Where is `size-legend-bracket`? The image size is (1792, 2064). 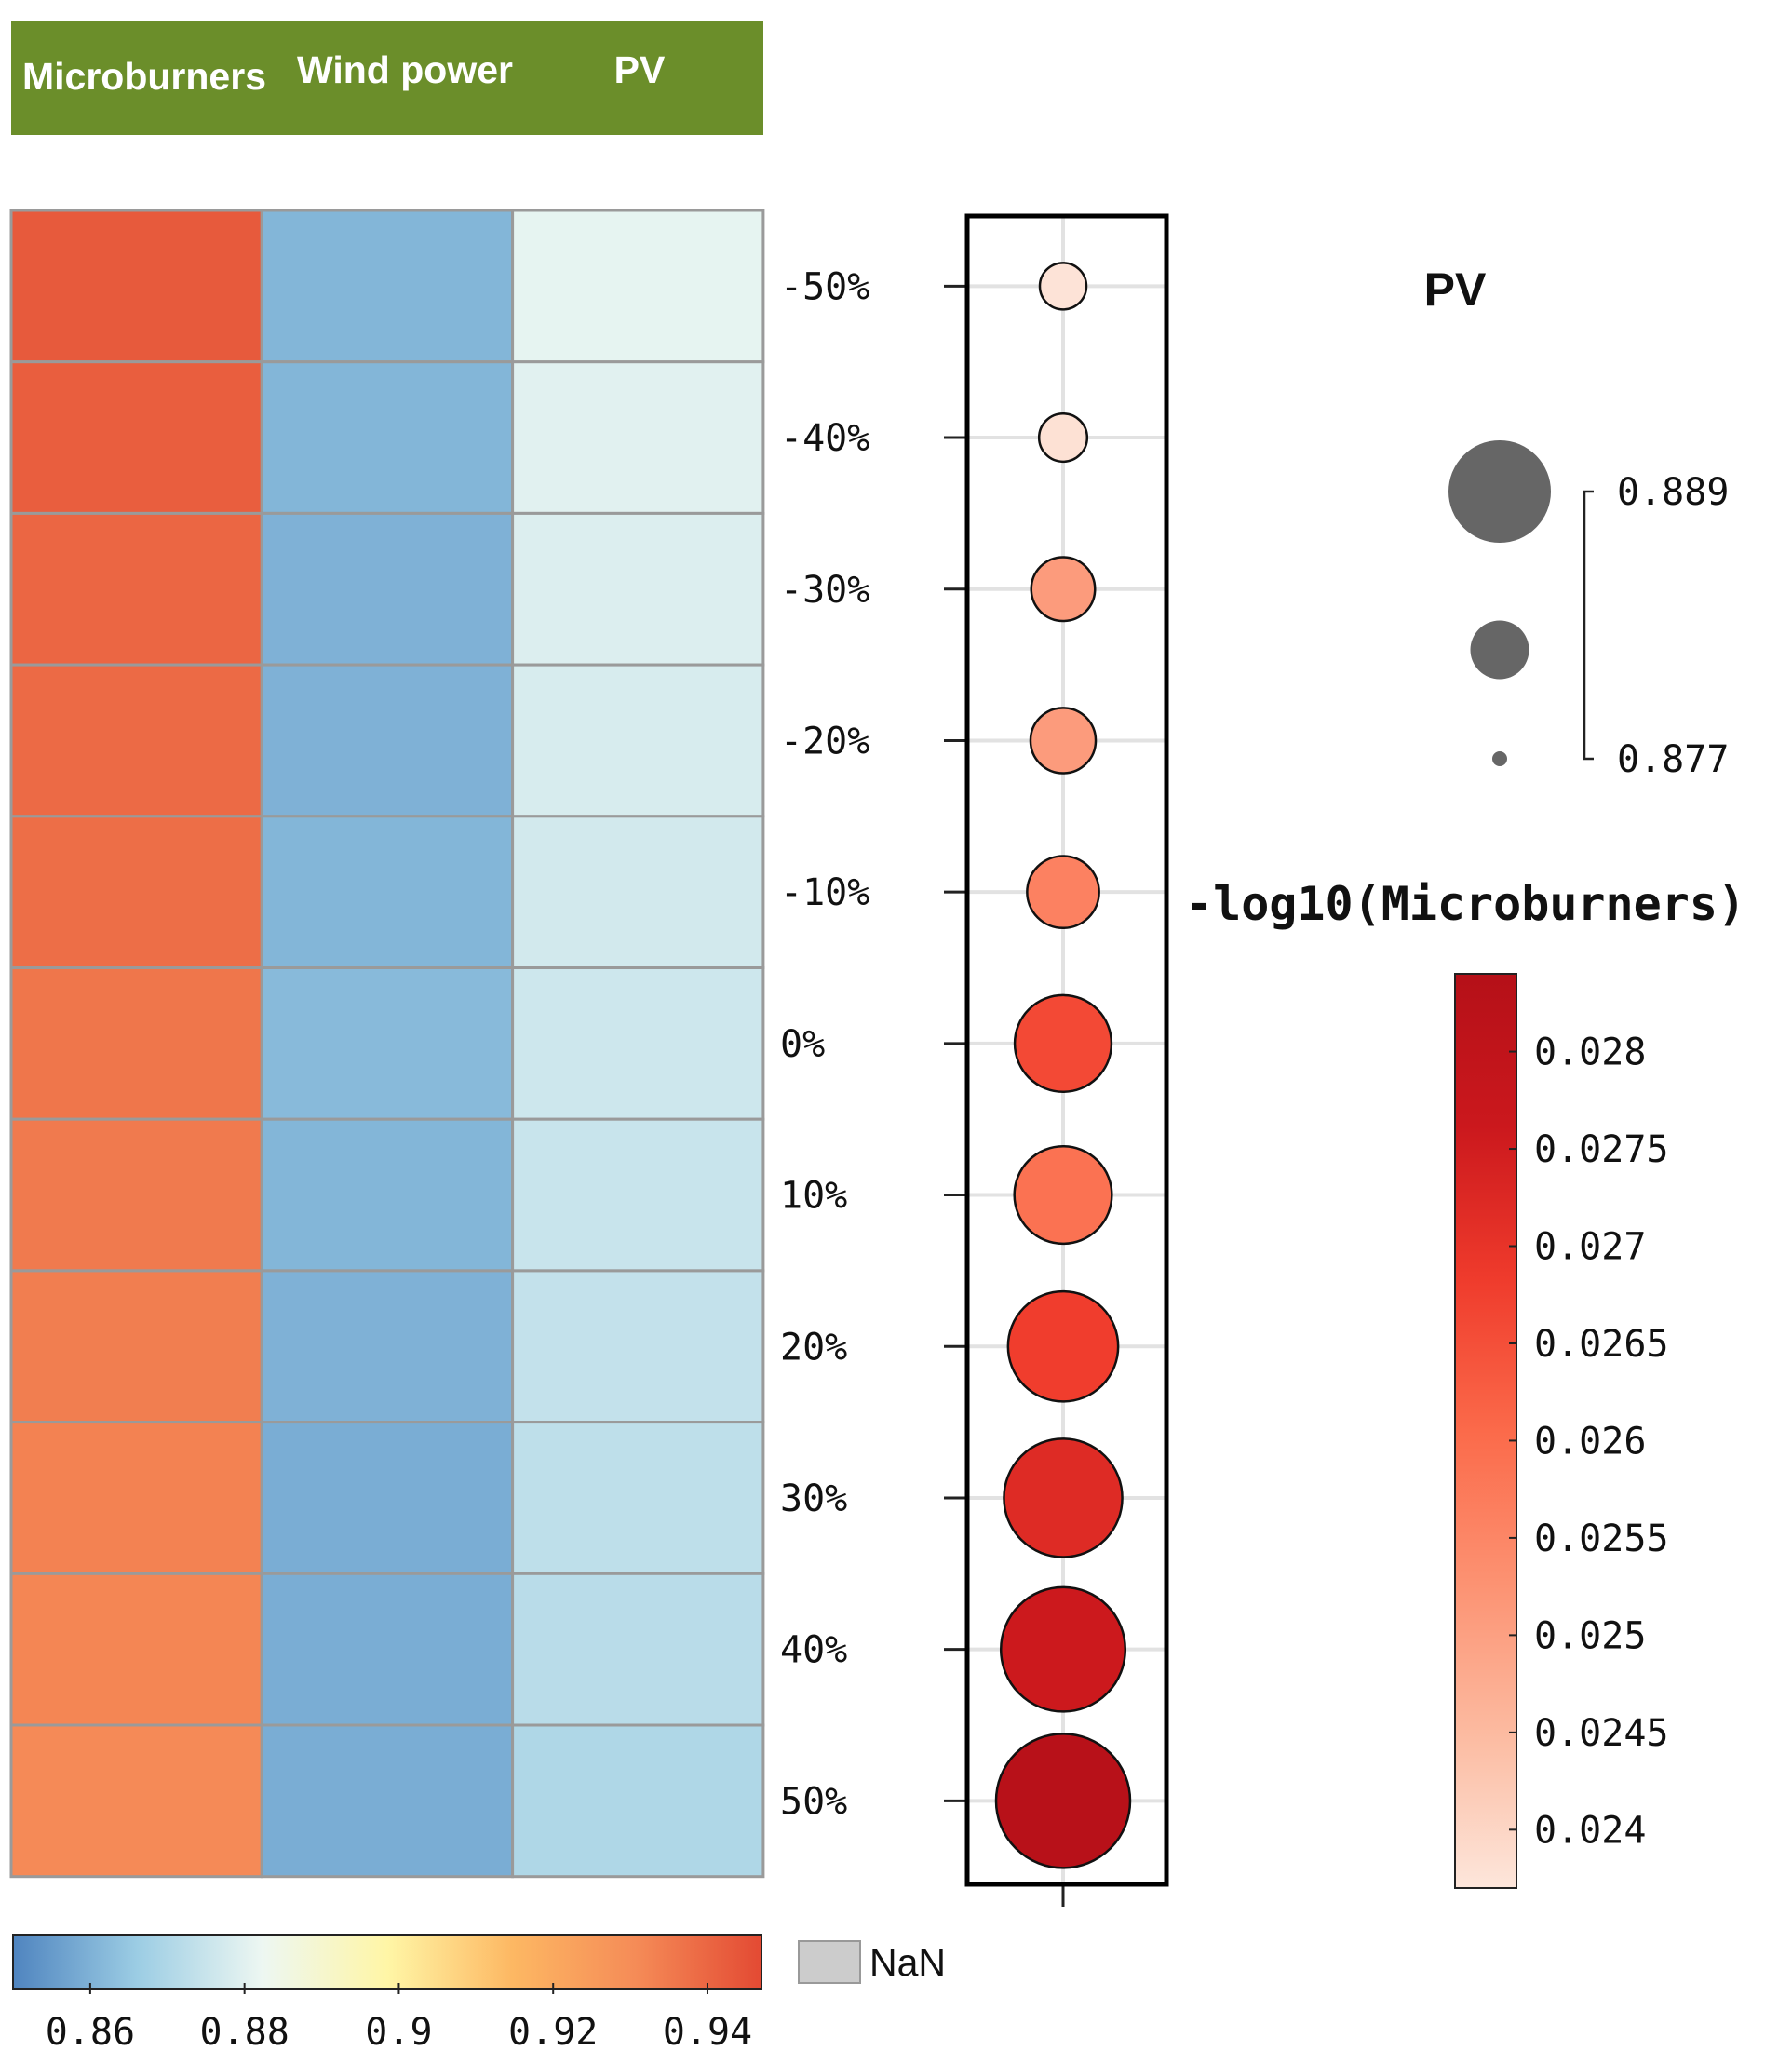
size-legend-bracket is located at coordinates (1588, 625).